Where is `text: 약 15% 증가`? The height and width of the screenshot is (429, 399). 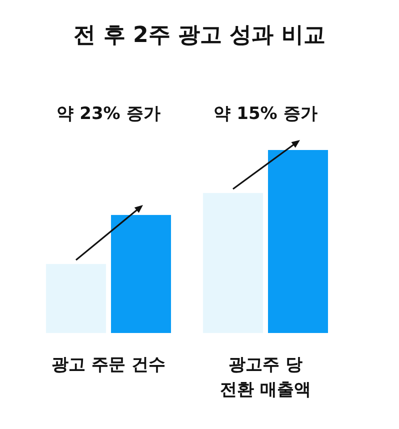
text: 약 15% 증가 is located at coordinates (266, 114).